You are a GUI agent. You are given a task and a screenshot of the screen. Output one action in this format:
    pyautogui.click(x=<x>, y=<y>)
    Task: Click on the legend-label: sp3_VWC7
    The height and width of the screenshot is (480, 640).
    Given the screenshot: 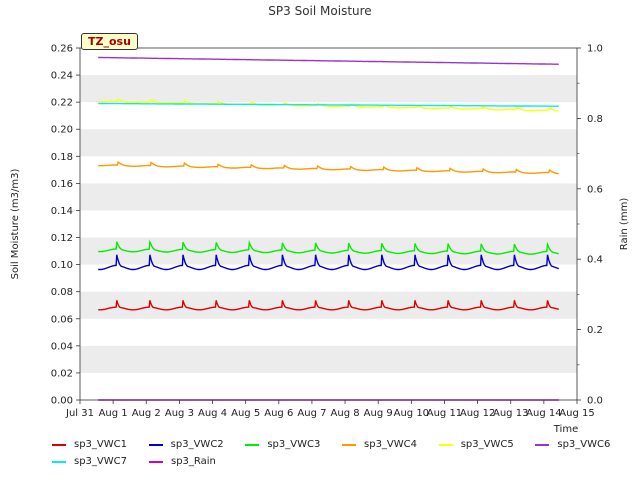 What is the action you would take?
    pyautogui.click(x=100, y=461)
    